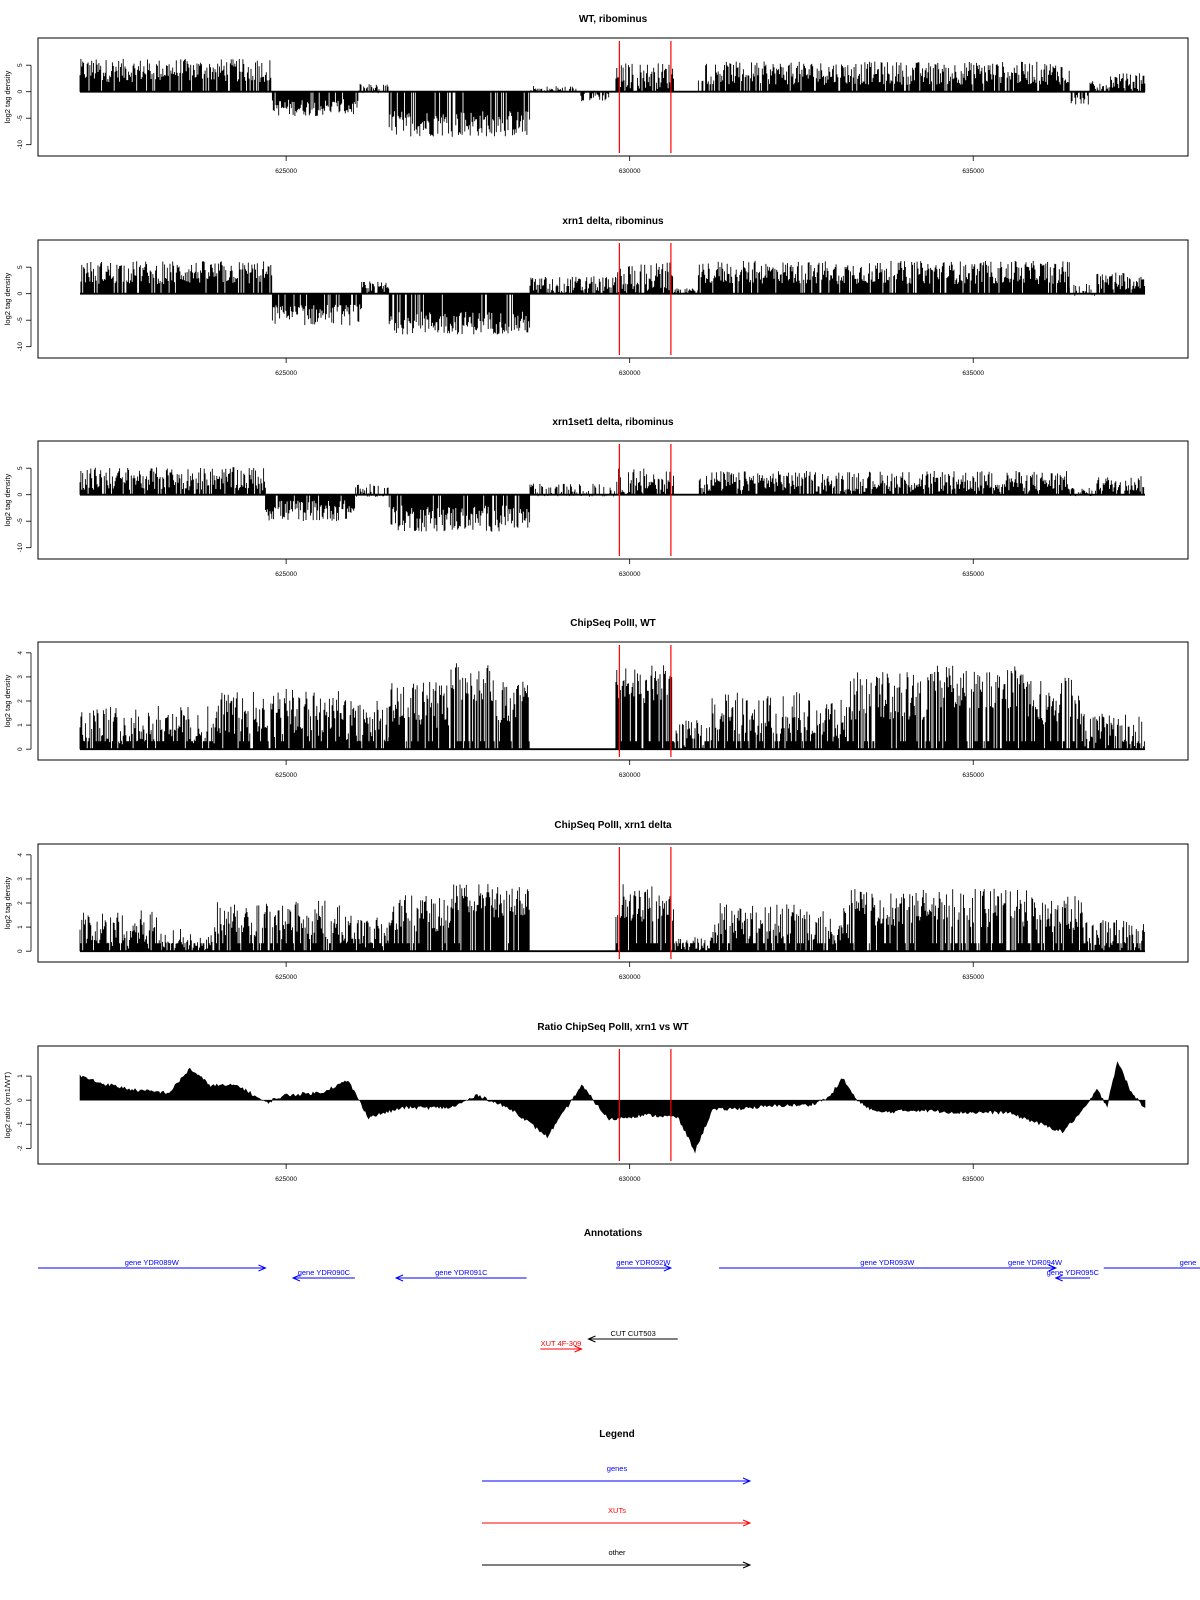  What do you see at coordinates (612, 1027) in the screenshot?
I see `panel-title: Ratio ChipSeq PolII, xrn1 vs WT` at bounding box center [612, 1027].